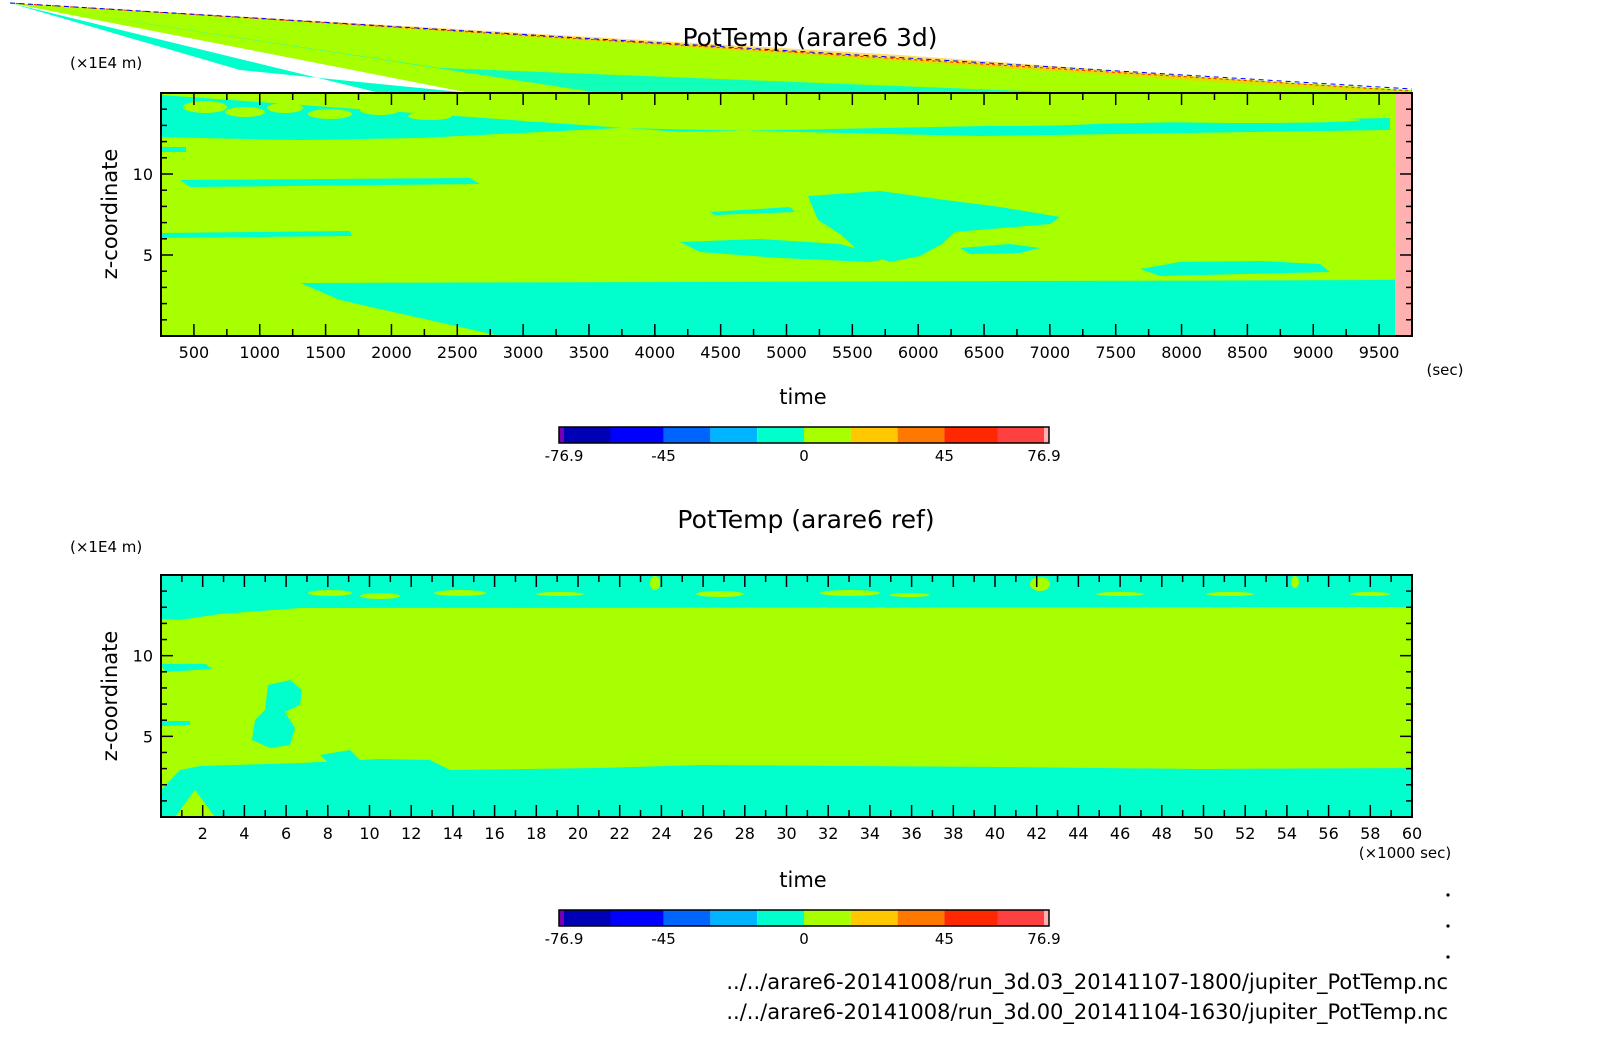 This screenshot has width=1604, height=1054. What do you see at coordinates (803, 928) in the screenshot?
I see `colorbar-ref: -76.9 -45 0 45 76.9` at bounding box center [803, 928].